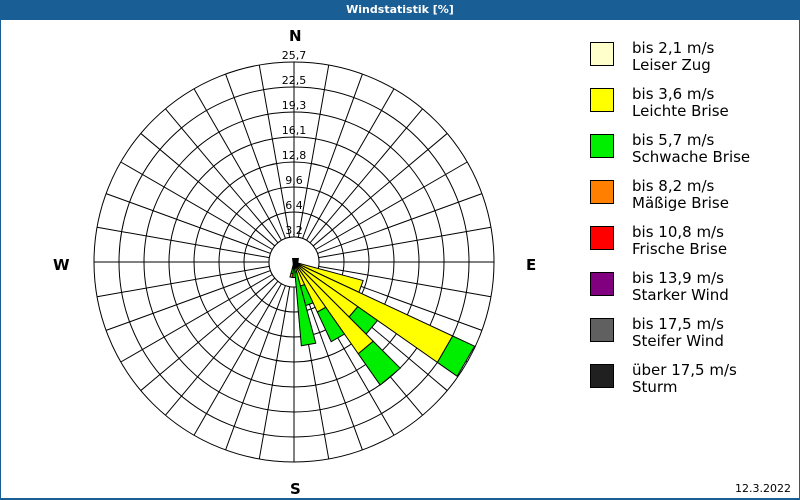 Image resolution: width=800 pixels, height=500 pixels. I want to click on swatch-leichte-brise, so click(602, 100).